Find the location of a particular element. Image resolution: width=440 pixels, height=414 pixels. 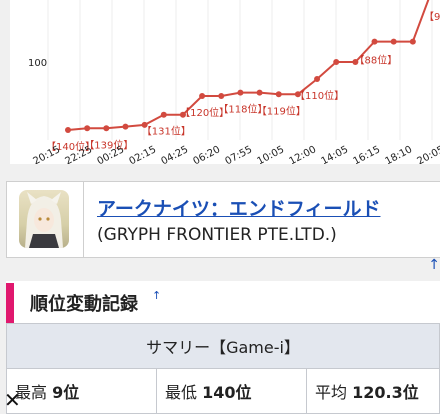

x-tick-label: 10:05 is located at coordinates (271, 154).